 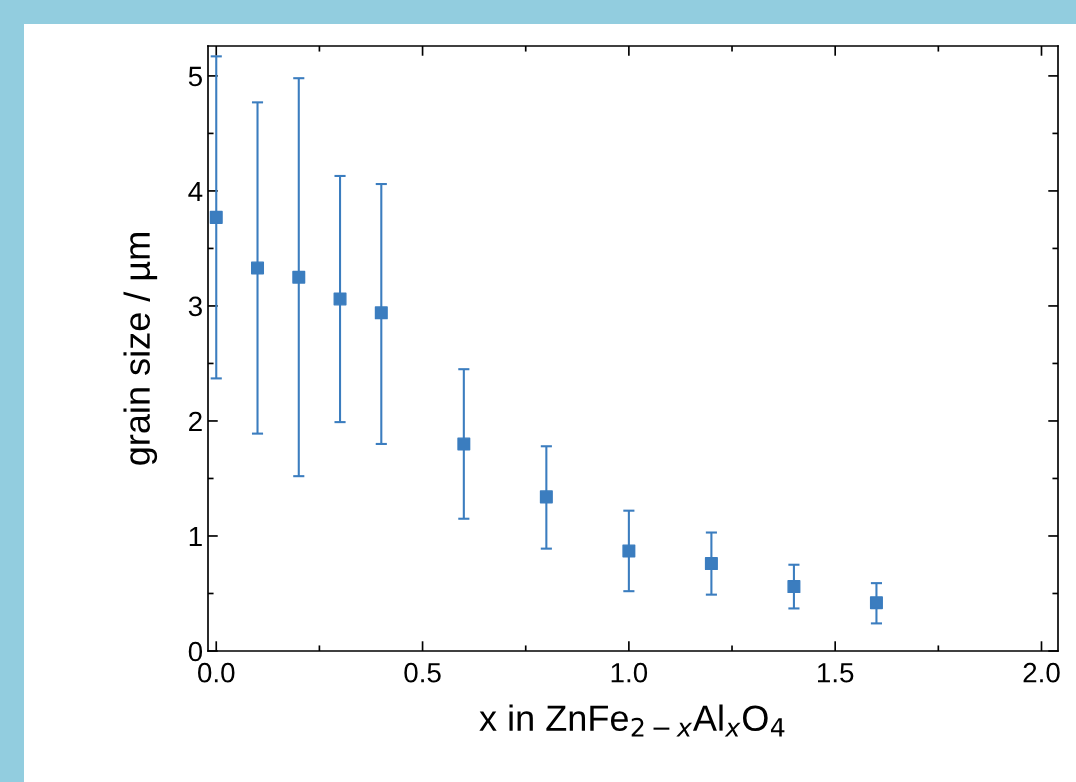 I want to click on x-tick-label: 0.0, so click(x=216, y=672).